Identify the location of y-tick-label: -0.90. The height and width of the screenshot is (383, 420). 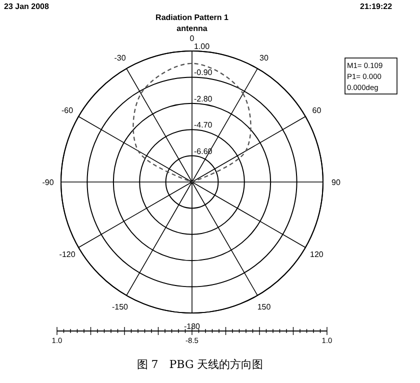
(203, 73).